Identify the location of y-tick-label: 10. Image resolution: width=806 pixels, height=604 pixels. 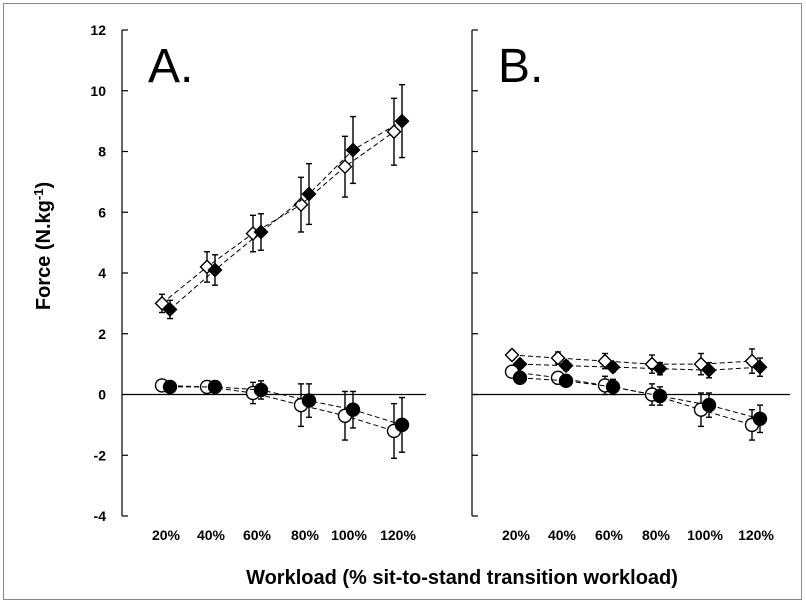
(98, 91).